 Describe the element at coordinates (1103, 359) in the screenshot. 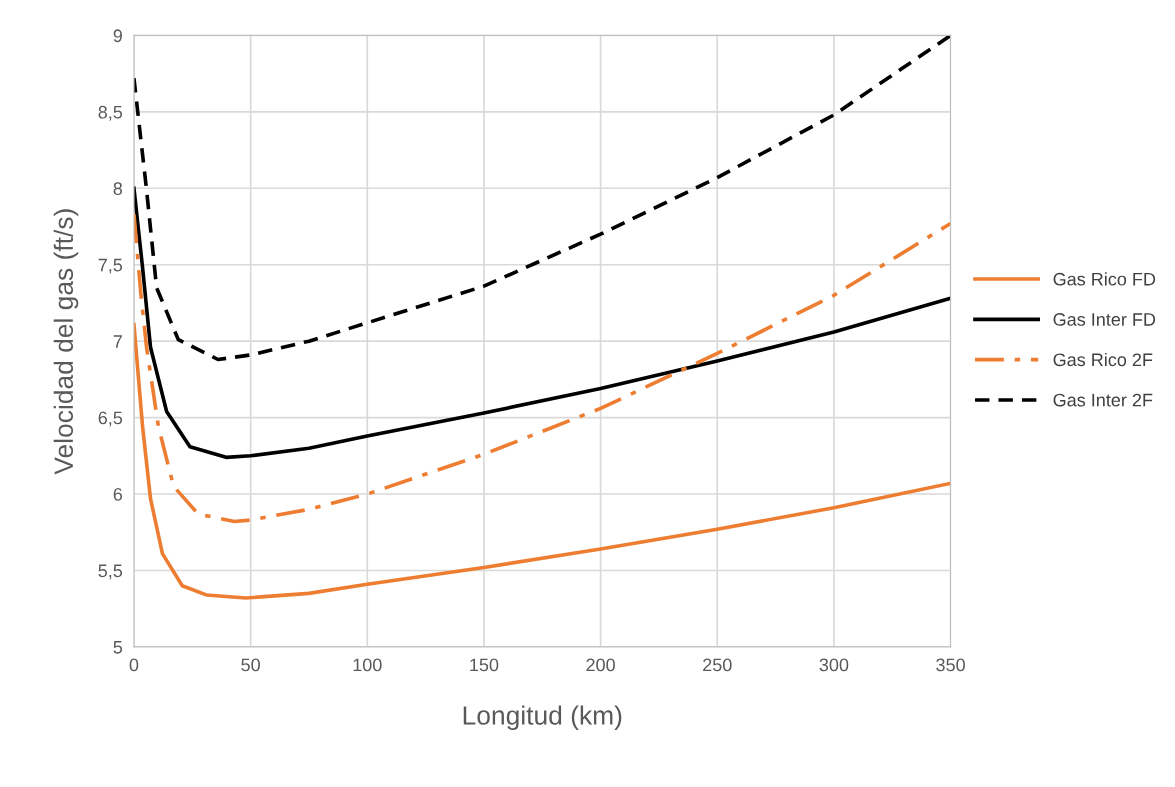

I see `legend-label: Gas Rico 2F` at that location.